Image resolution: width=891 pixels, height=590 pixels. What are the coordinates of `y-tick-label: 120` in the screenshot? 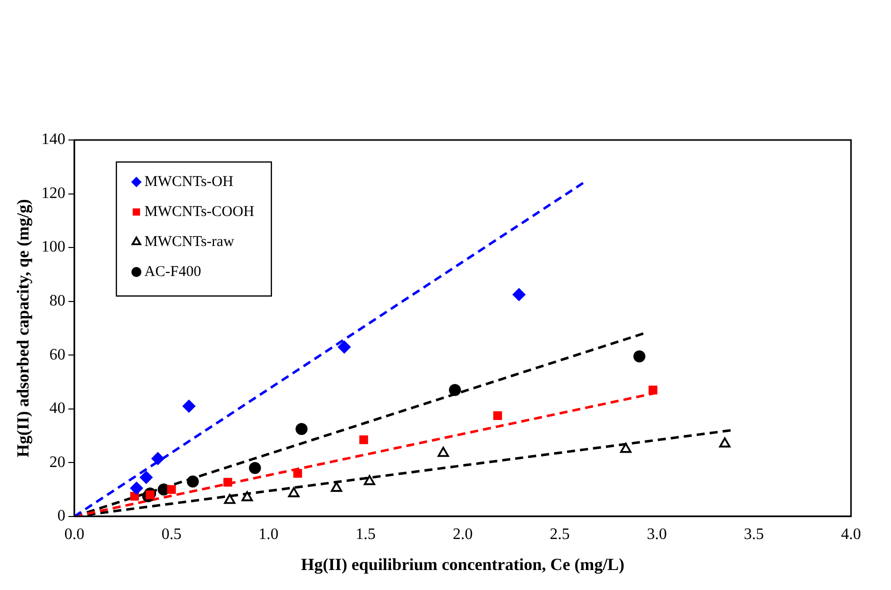 It's located at (53, 193).